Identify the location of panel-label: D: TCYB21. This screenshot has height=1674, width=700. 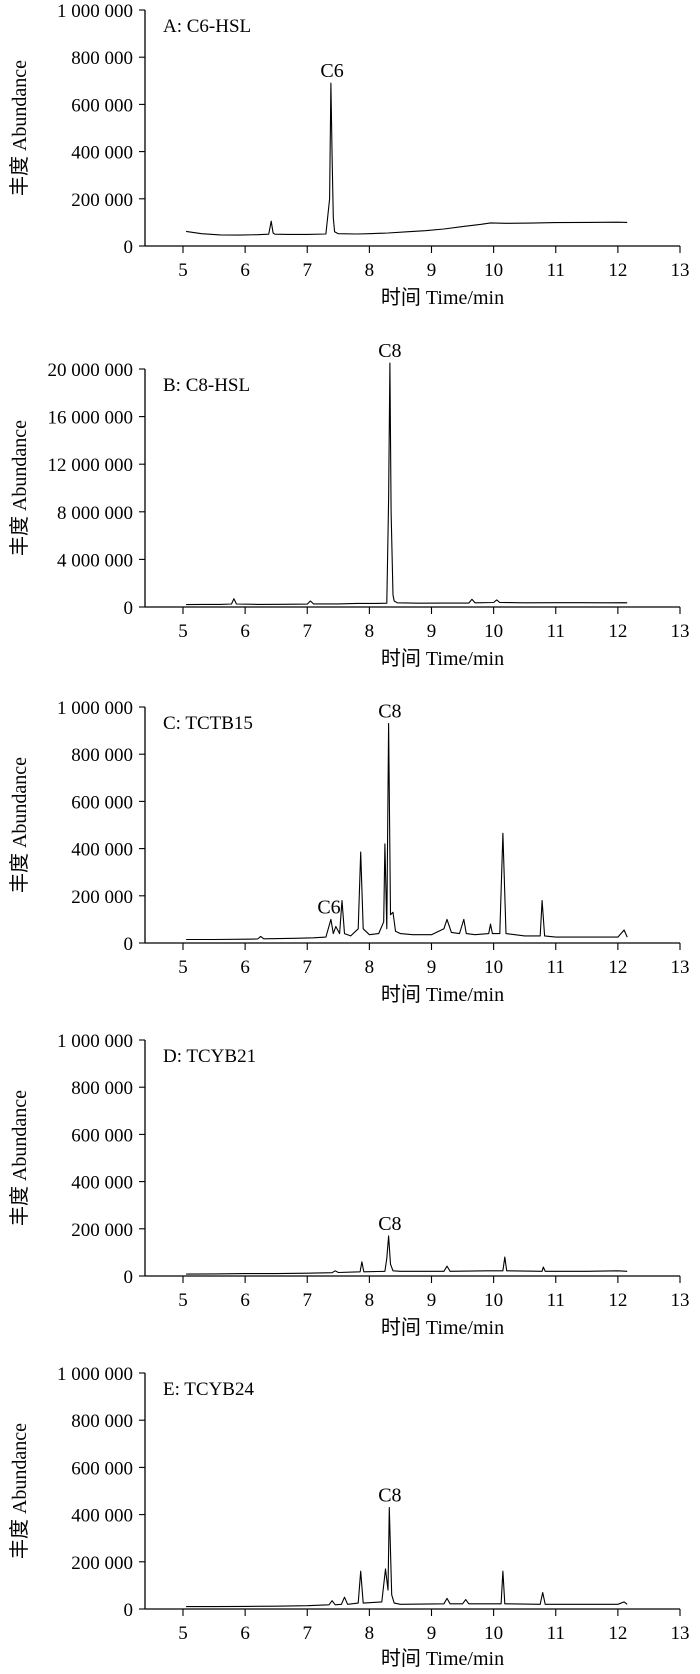
(209, 1056).